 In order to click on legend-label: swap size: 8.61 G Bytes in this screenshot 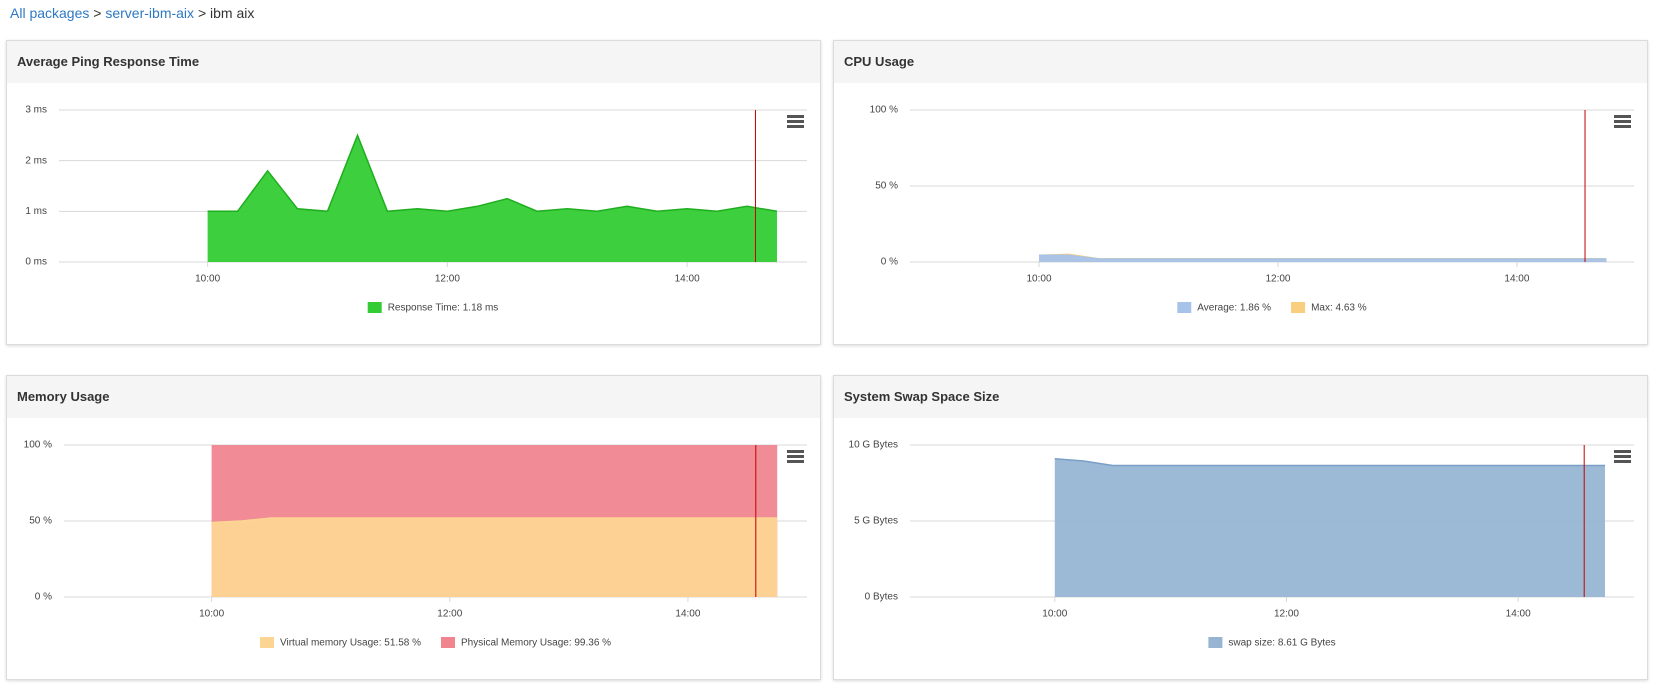, I will do `click(1281, 643)`.